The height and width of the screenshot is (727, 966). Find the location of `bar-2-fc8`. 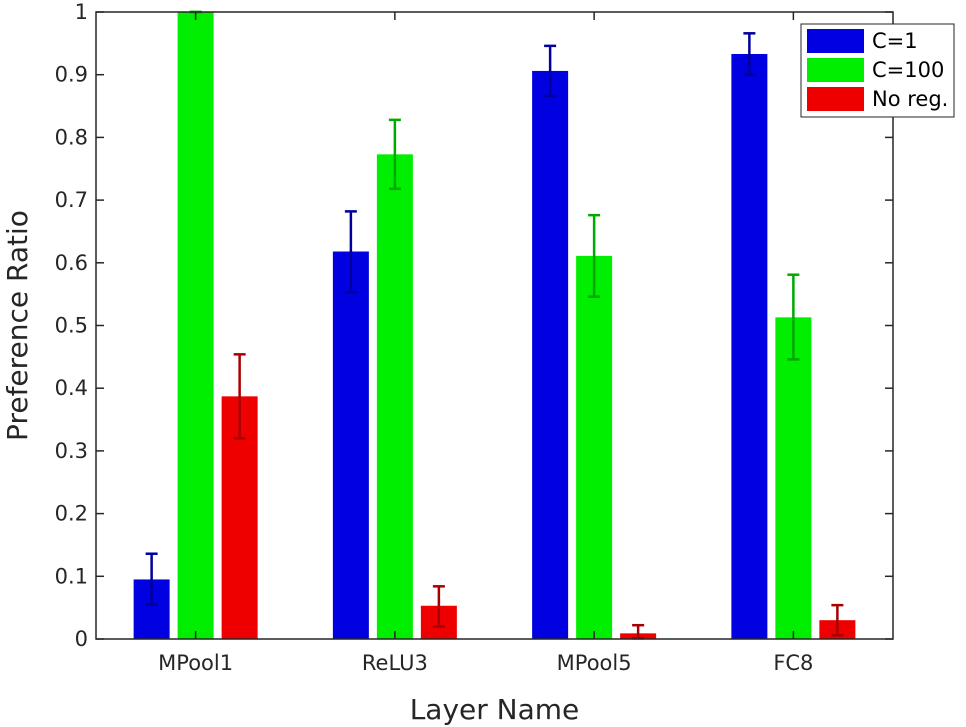

bar-2-fc8 is located at coordinates (793, 478).